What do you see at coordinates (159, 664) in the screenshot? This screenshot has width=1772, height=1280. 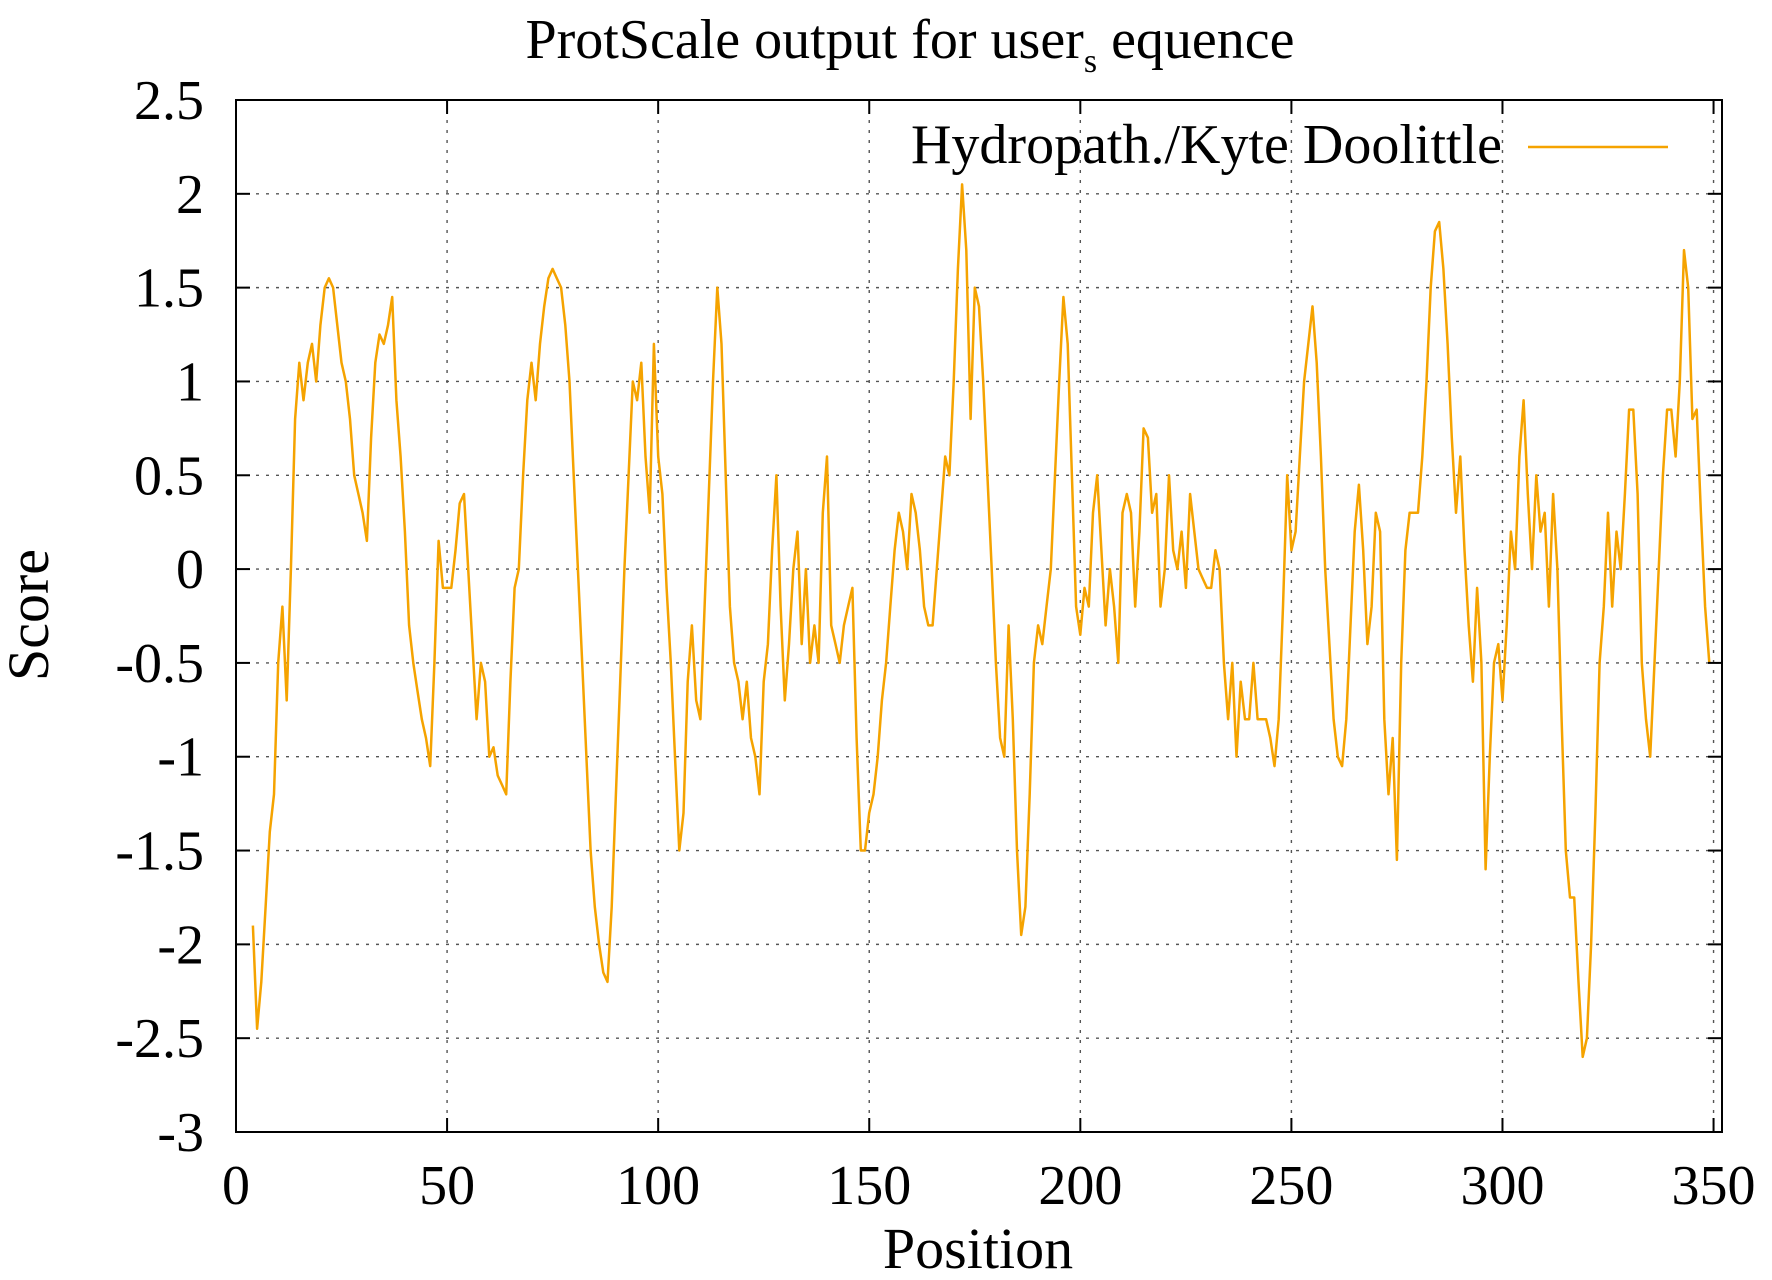 I see `y-tick-label: -0.5` at bounding box center [159, 664].